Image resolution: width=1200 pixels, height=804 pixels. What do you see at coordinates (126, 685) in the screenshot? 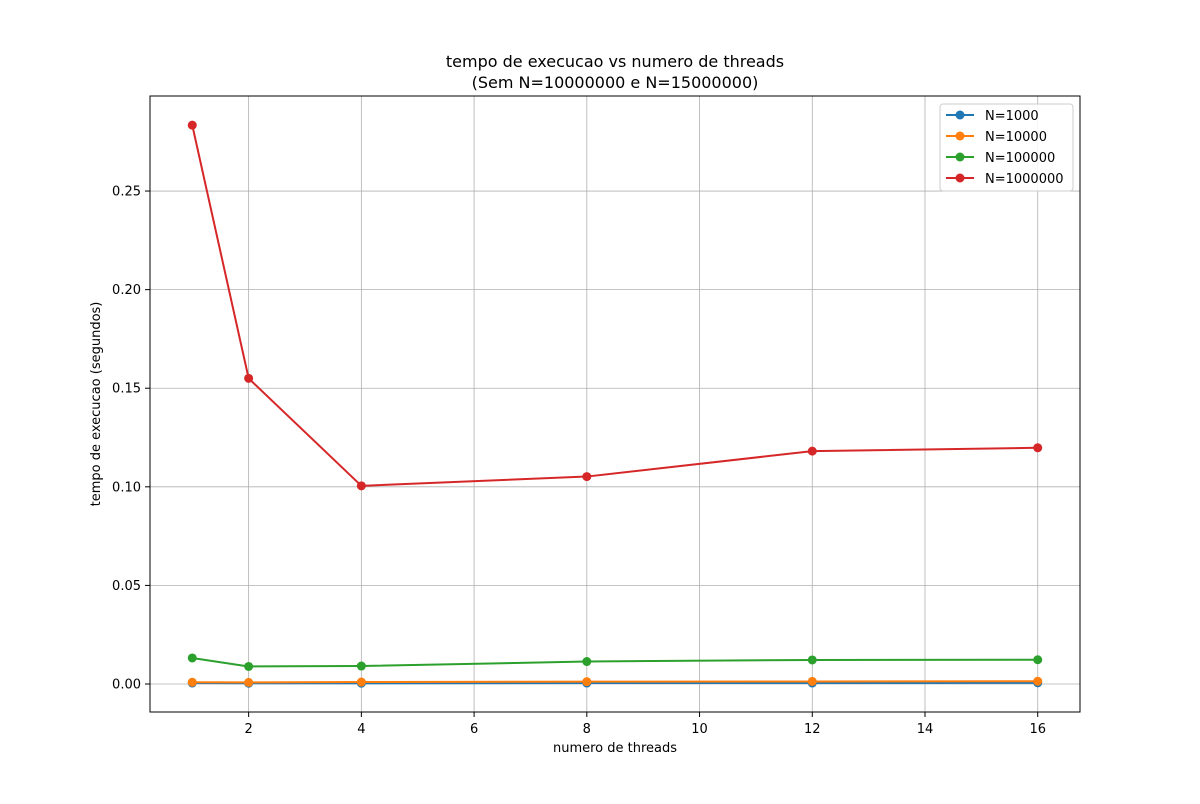
I see `y-tick-label: 0.00` at bounding box center [126, 685].